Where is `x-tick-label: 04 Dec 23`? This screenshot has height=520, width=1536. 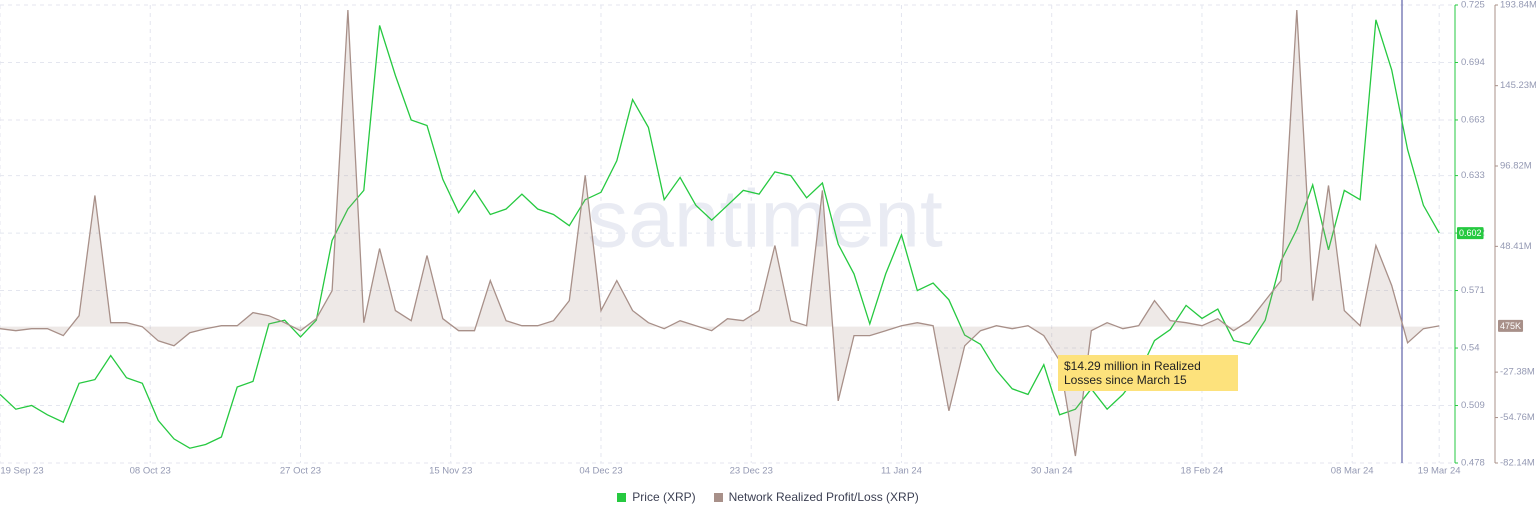
x-tick-label: 04 Dec 23 is located at coordinates (600, 471).